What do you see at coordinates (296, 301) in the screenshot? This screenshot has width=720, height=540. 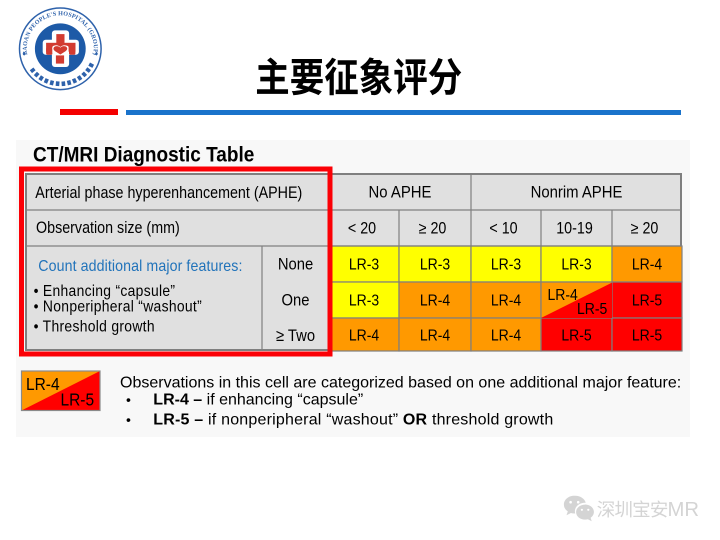 I see `svg-text: One` at bounding box center [296, 301].